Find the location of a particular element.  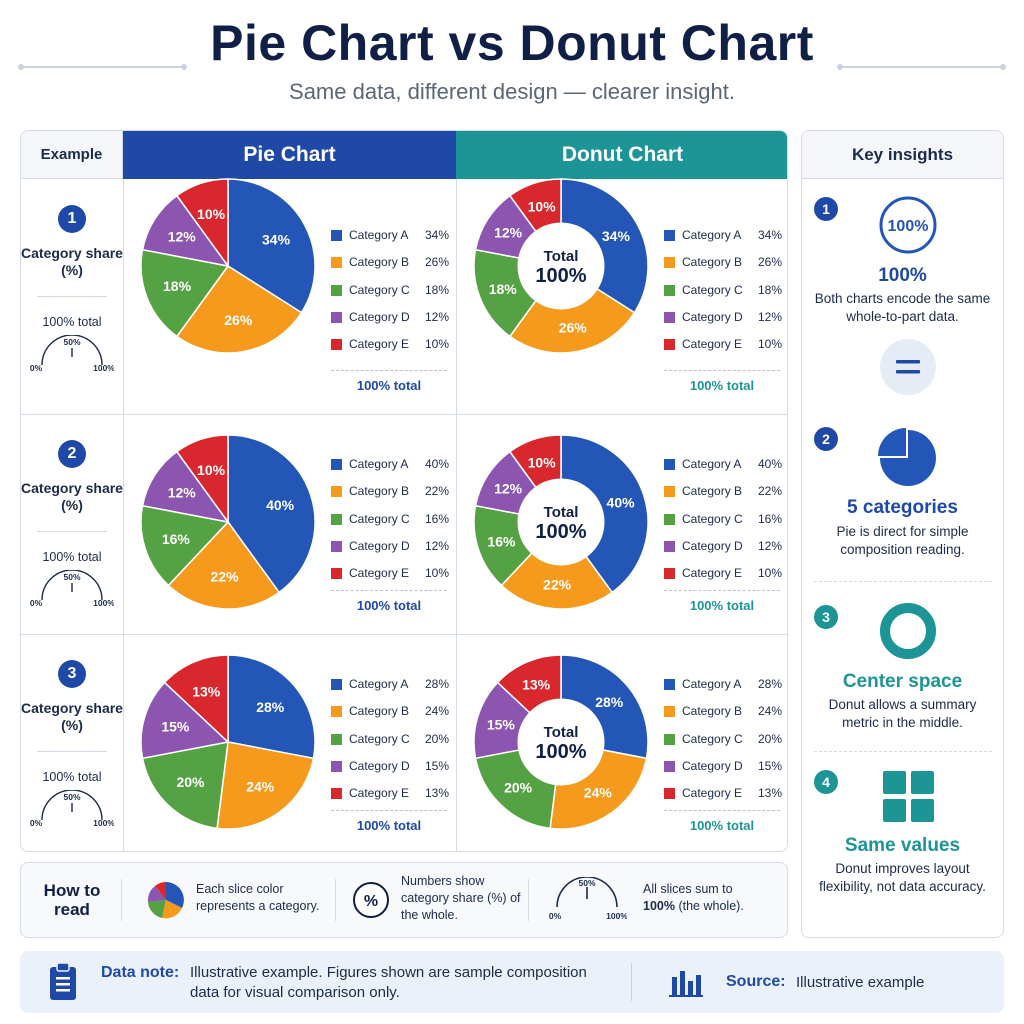

legend-item: Category B 24% is located at coordinates (390, 712).